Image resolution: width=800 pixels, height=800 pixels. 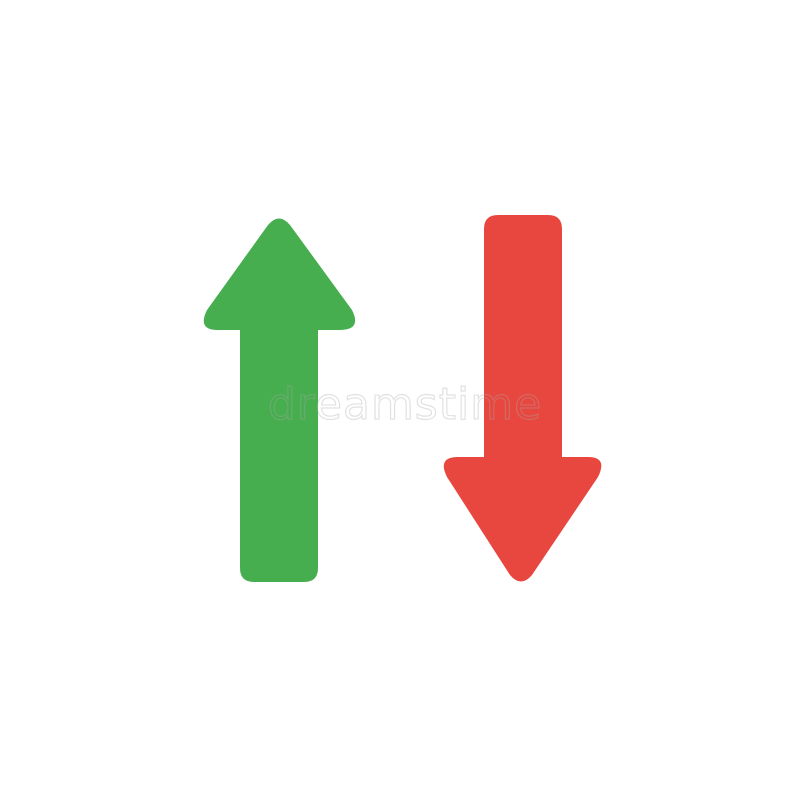 What do you see at coordinates (522, 398) in the screenshot?
I see `arrow-down-icon` at bounding box center [522, 398].